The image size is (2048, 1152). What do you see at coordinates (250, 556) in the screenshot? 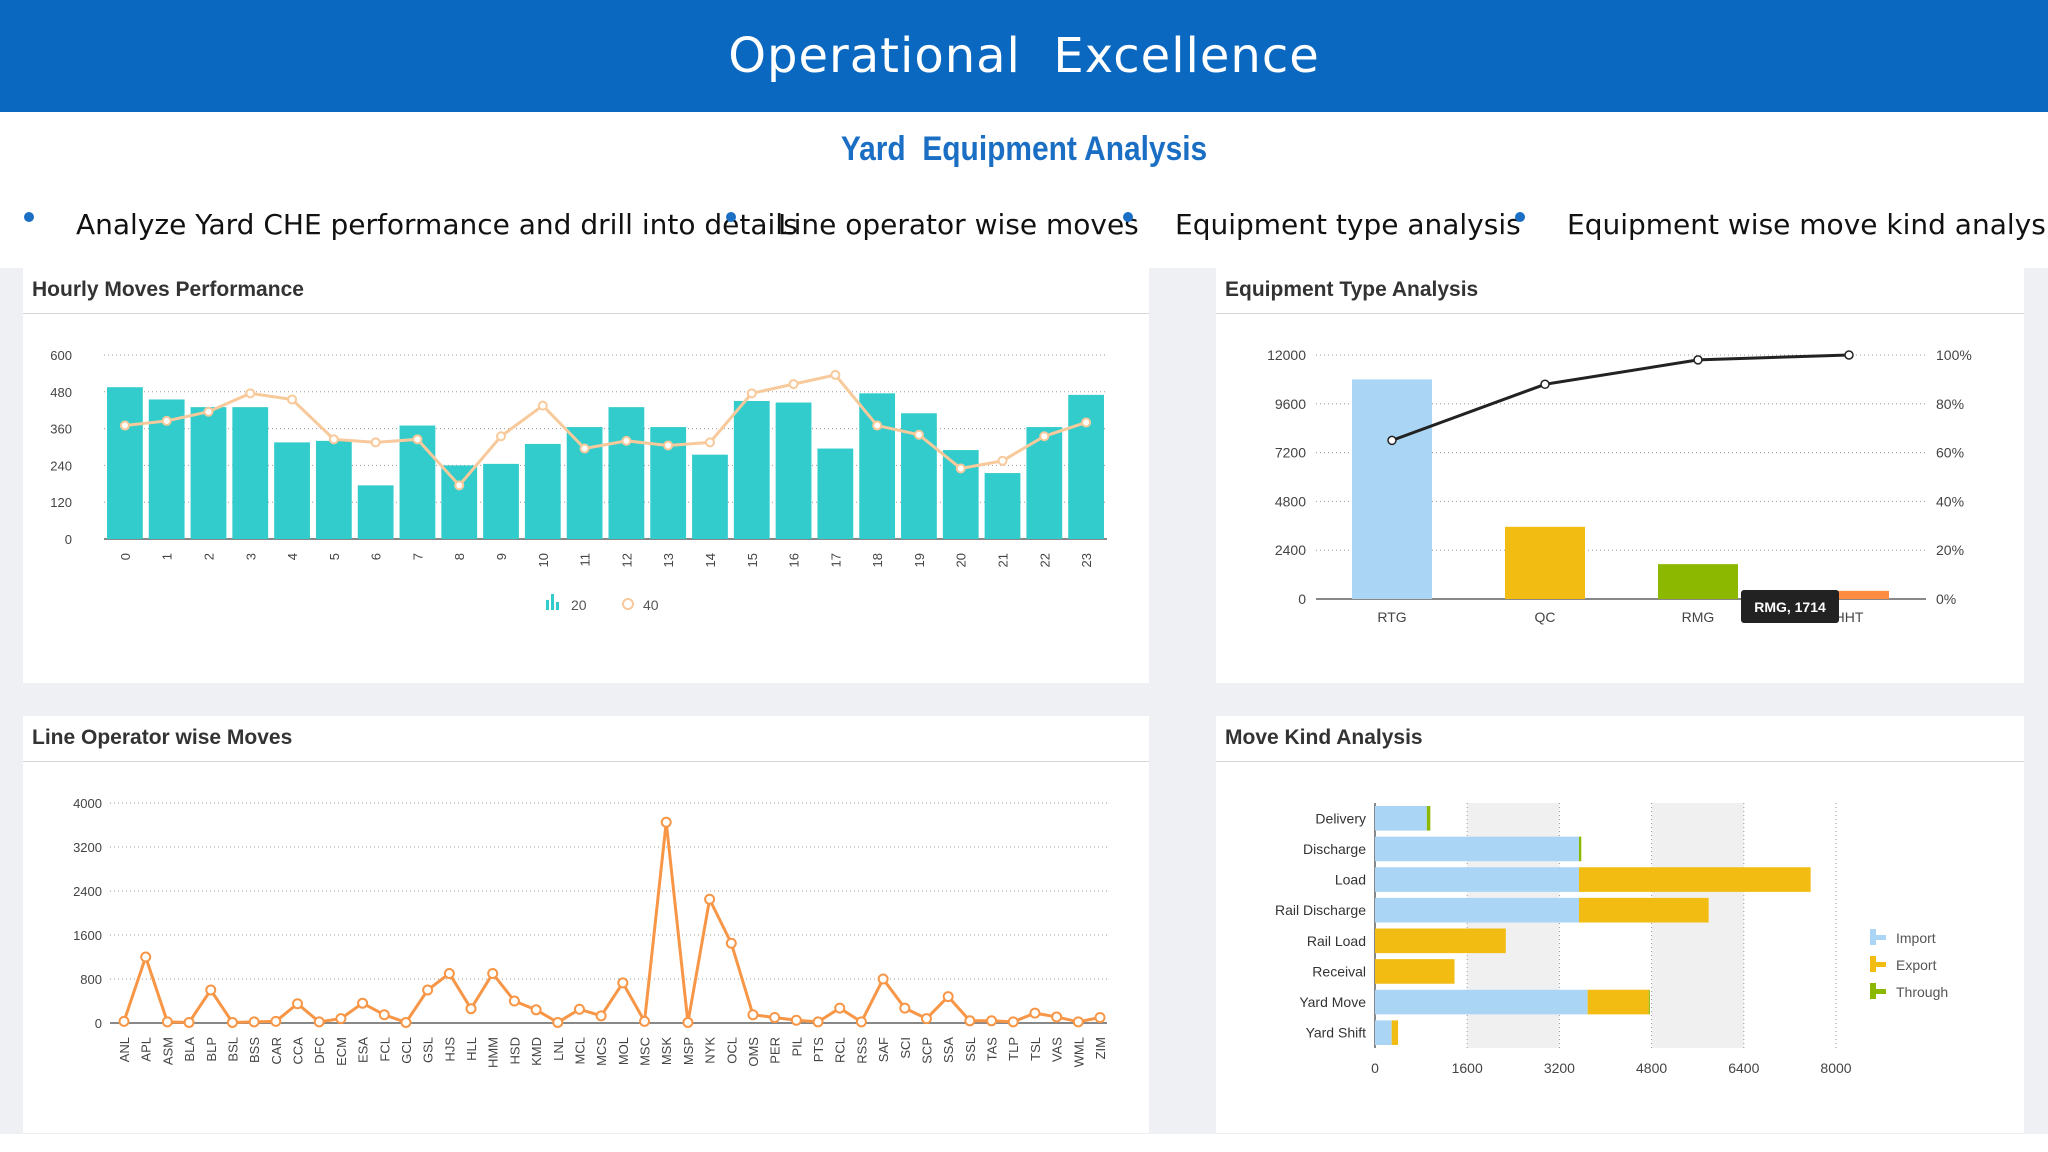
I see `x-tick-label: 3` at bounding box center [250, 556].